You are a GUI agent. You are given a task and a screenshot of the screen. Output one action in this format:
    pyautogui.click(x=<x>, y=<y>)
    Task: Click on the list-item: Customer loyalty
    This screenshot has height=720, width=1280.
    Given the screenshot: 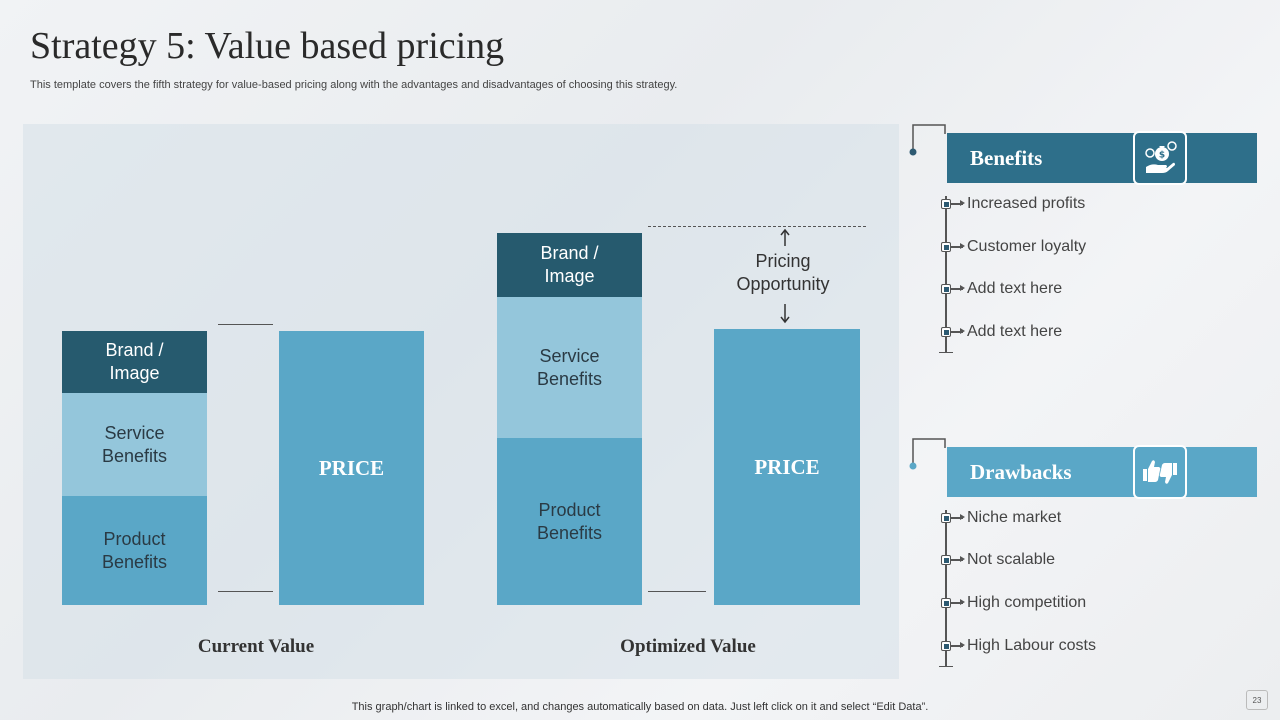 What is the action you would take?
    pyautogui.click(x=1013, y=247)
    